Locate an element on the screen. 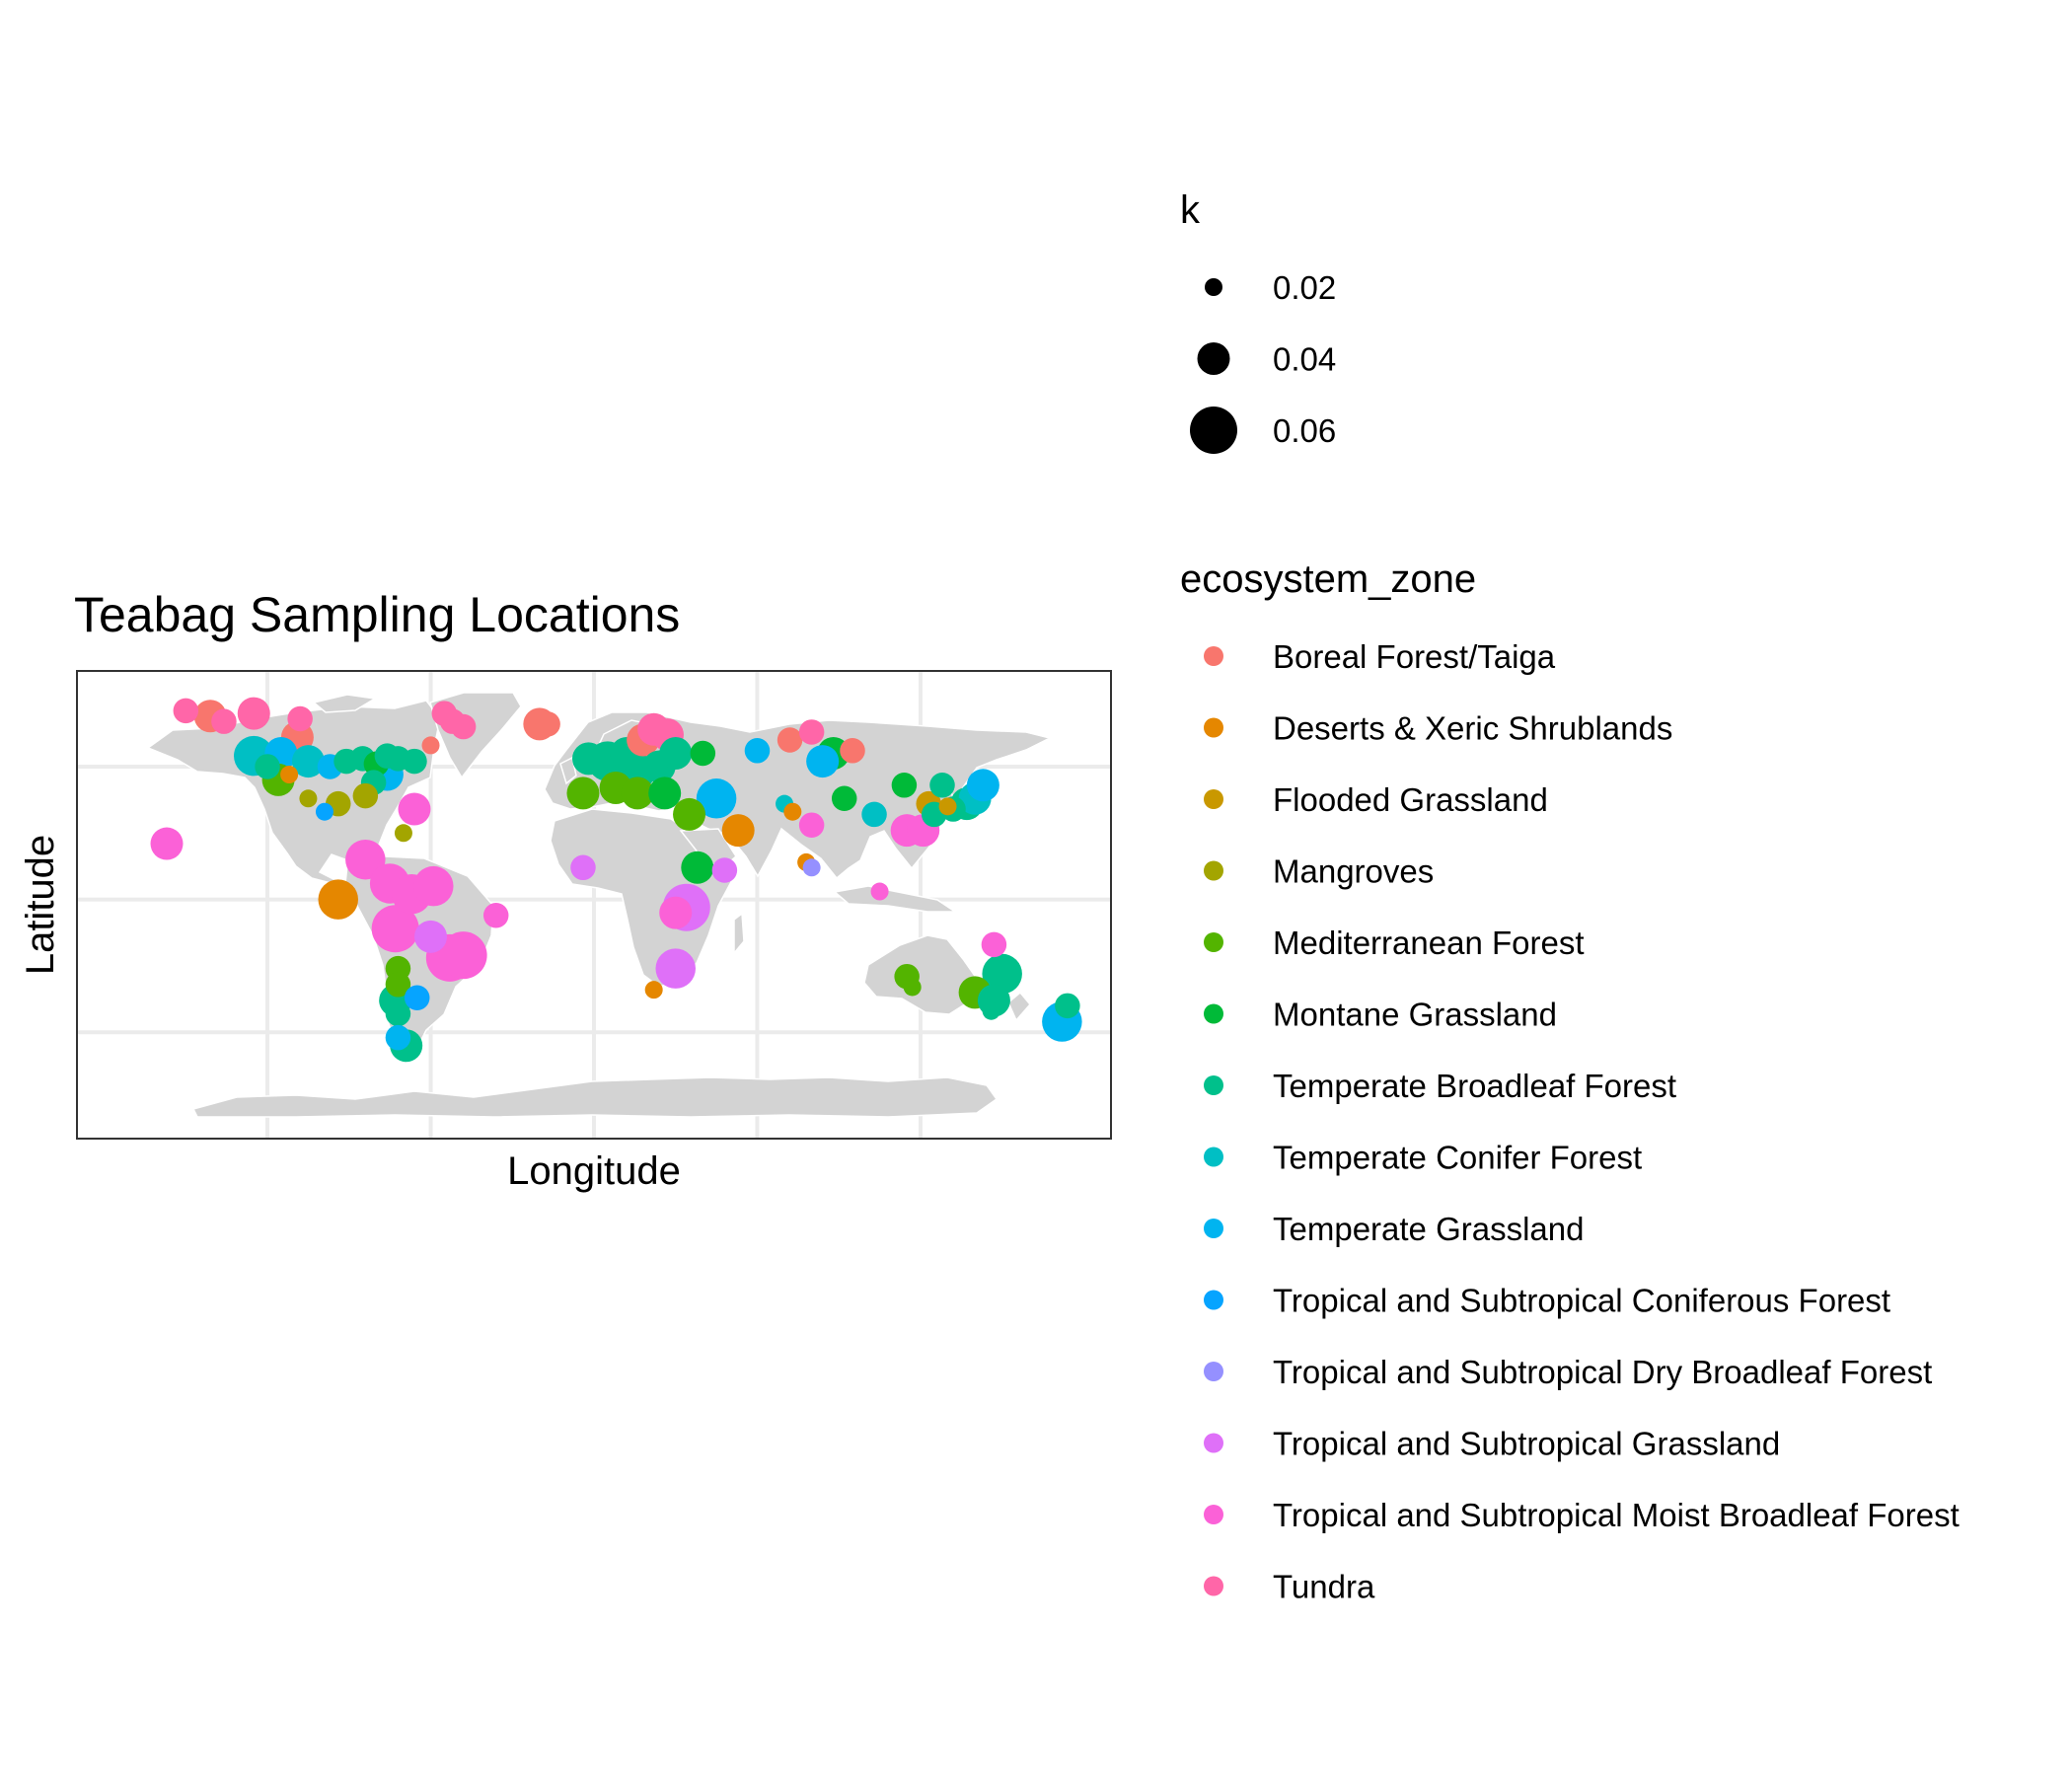  panel-border is located at coordinates (594, 905).